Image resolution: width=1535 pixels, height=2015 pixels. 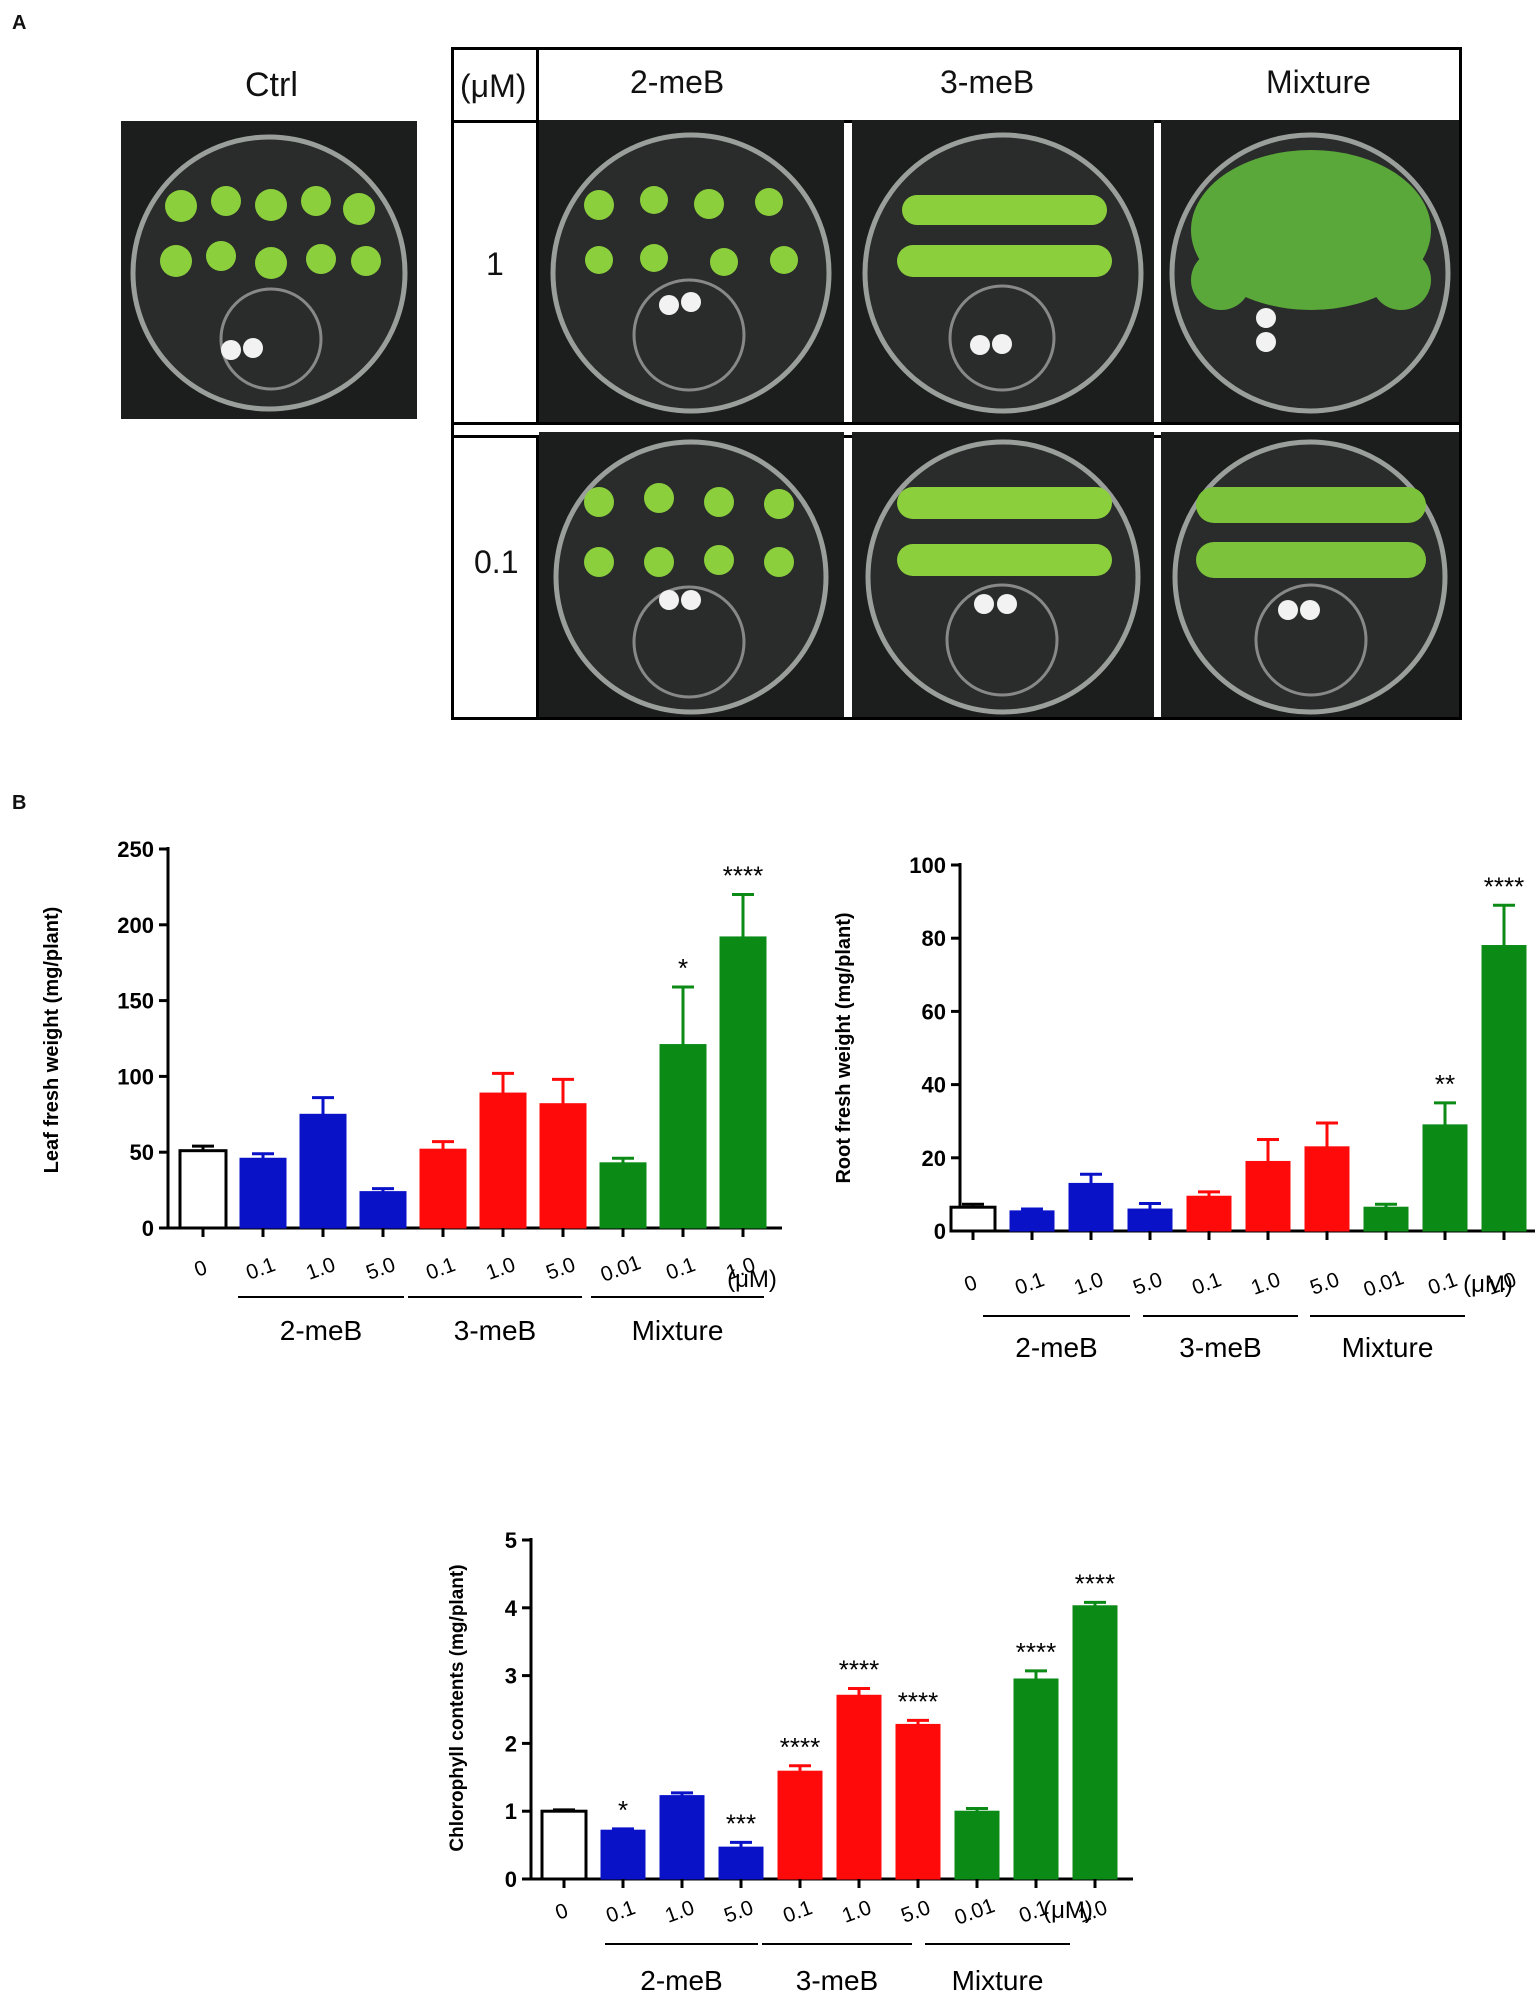 What do you see at coordinates (1318, 82) in the screenshot?
I see `column-header-mixture: Mixture` at bounding box center [1318, 82].